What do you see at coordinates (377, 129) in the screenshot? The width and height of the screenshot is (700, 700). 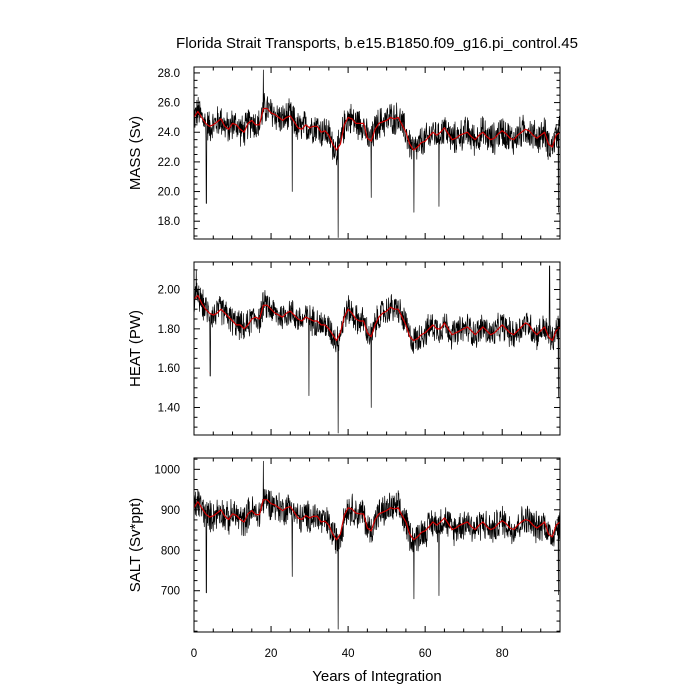 I see `mass-smoothed-series-line` at bounding box center [377, 129].